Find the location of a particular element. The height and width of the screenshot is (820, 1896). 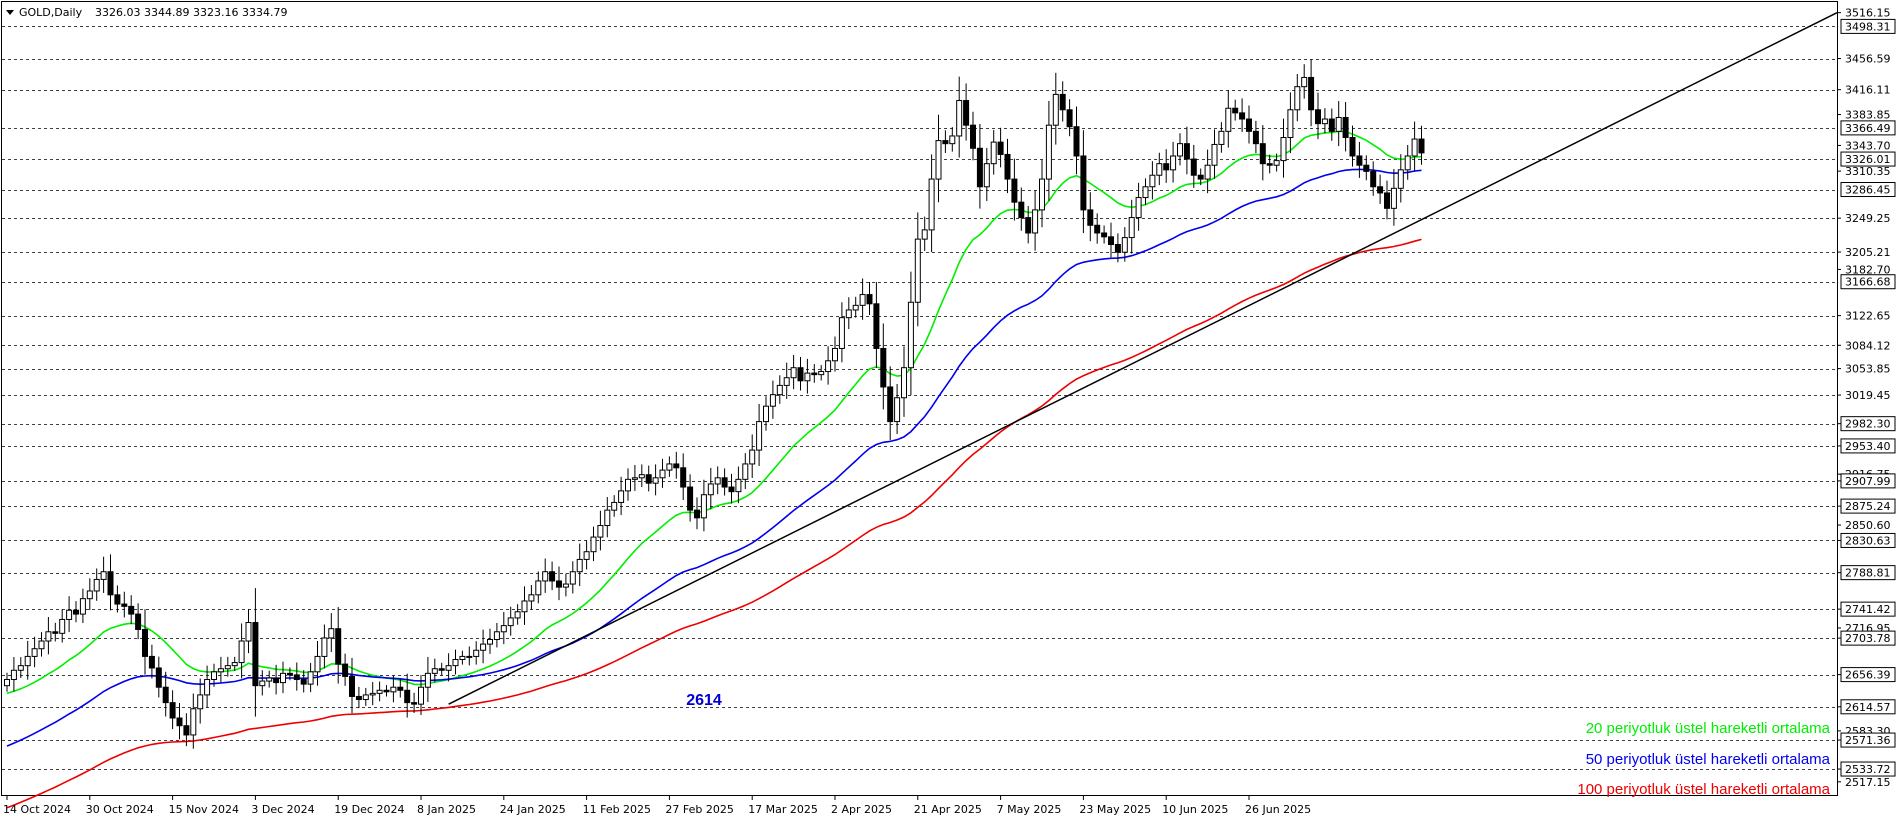

price-box-11: 2741.42 is located at coordinates (1868, 609).